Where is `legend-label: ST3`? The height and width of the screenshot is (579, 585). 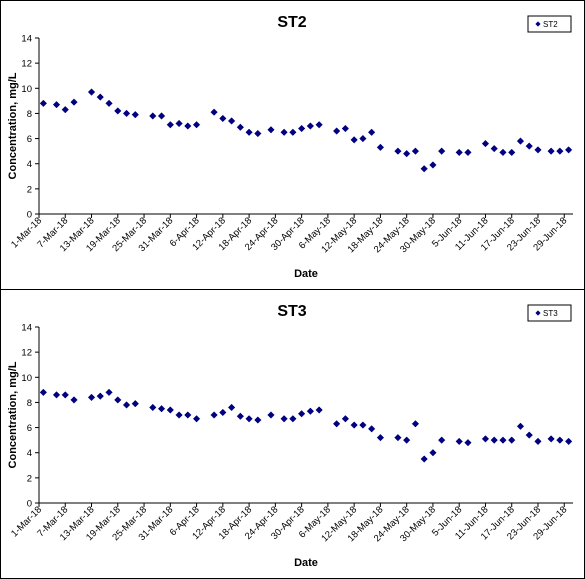 legend-label: ST3 is located at coordinates (550, 313).